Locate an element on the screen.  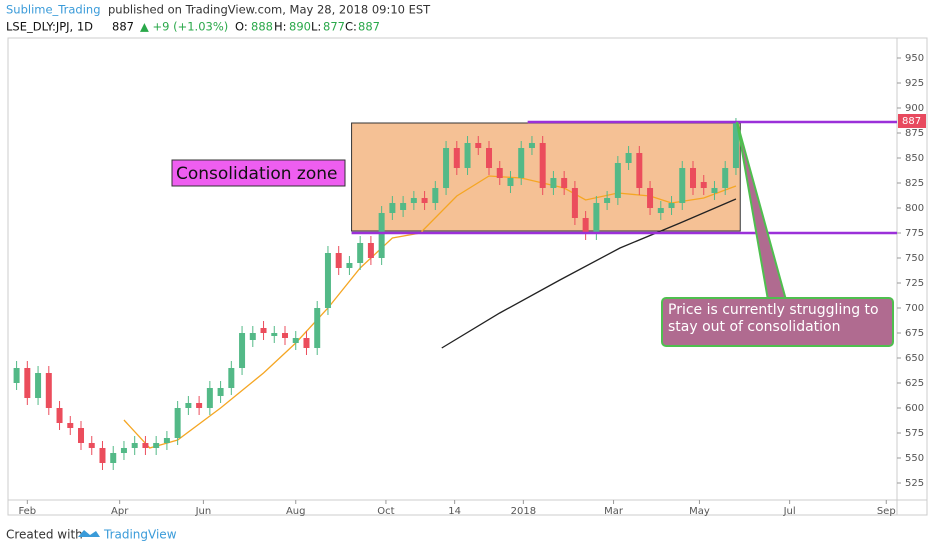
close-label: C: is located at coordinates (351, 27).